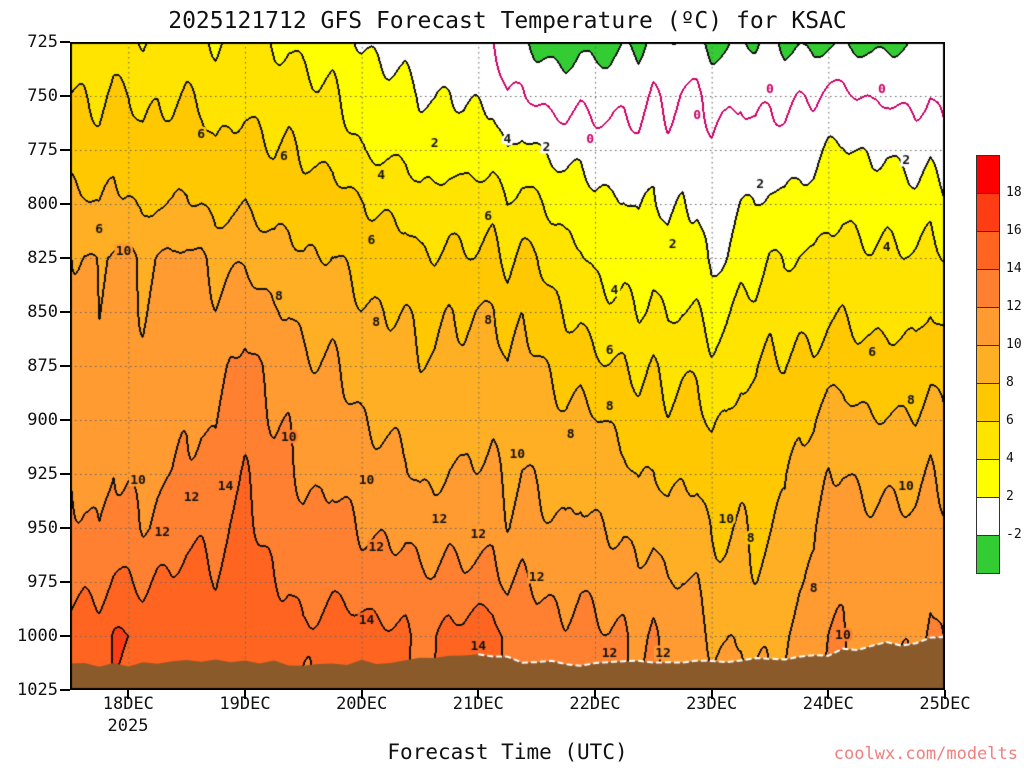 The image size is (1024, 768). What do you see at coordinates (1014, 268) in the screenshot?
I see `colorbar-label: 14` at bounding box center [1014, 268].